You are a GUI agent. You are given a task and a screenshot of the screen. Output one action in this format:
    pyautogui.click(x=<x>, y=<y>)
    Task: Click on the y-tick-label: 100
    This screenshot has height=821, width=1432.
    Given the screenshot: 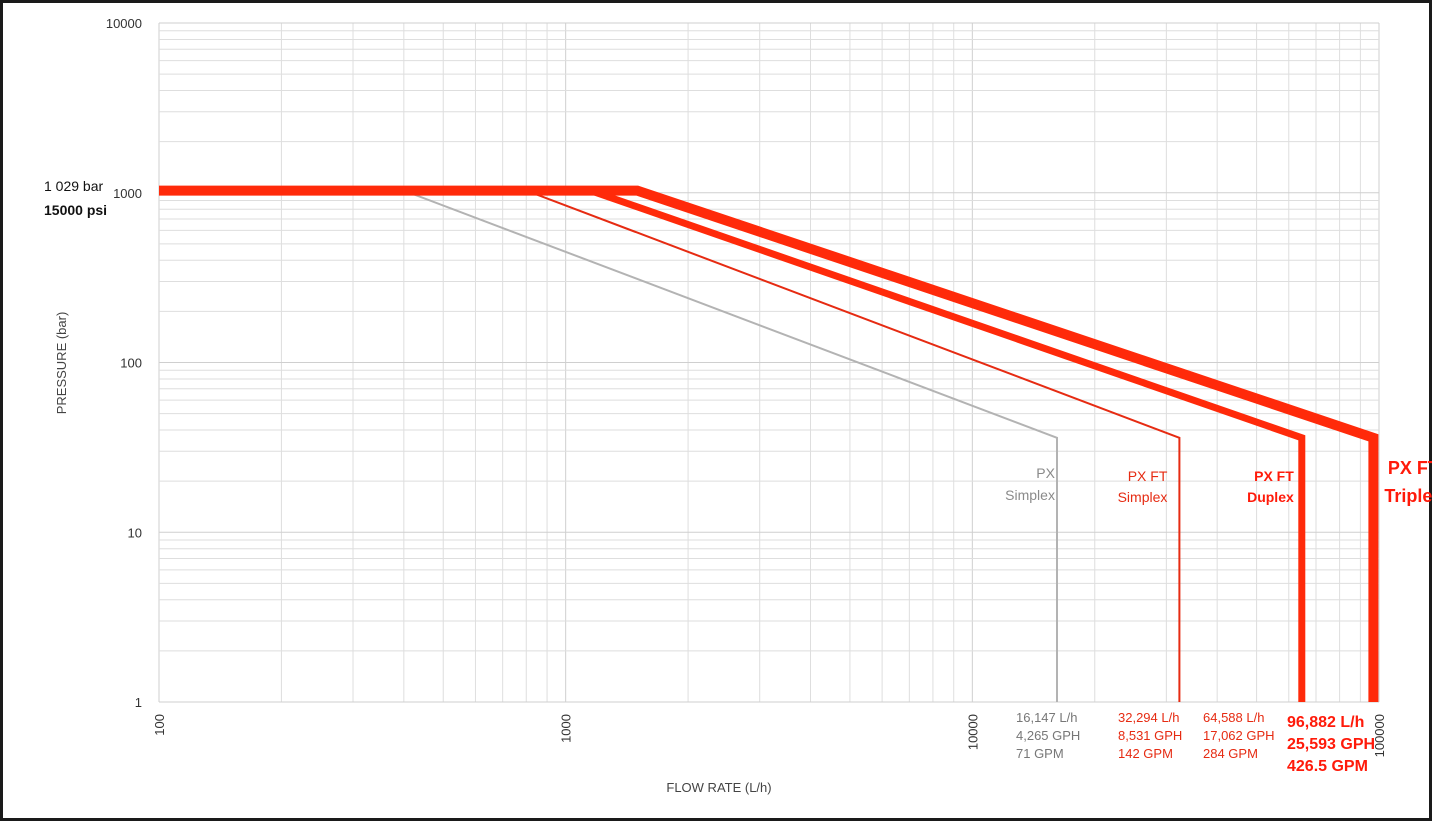 What is the action you would take?
    pyautogui.click(x=131, y=363)
    